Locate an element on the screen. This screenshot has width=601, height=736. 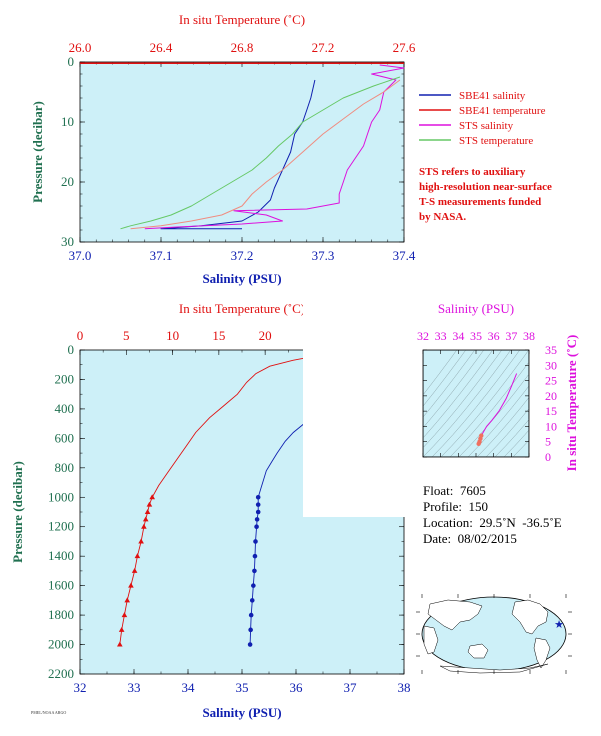
bottom-temp-tick-label: 5 is located at coordinates (126, 335).